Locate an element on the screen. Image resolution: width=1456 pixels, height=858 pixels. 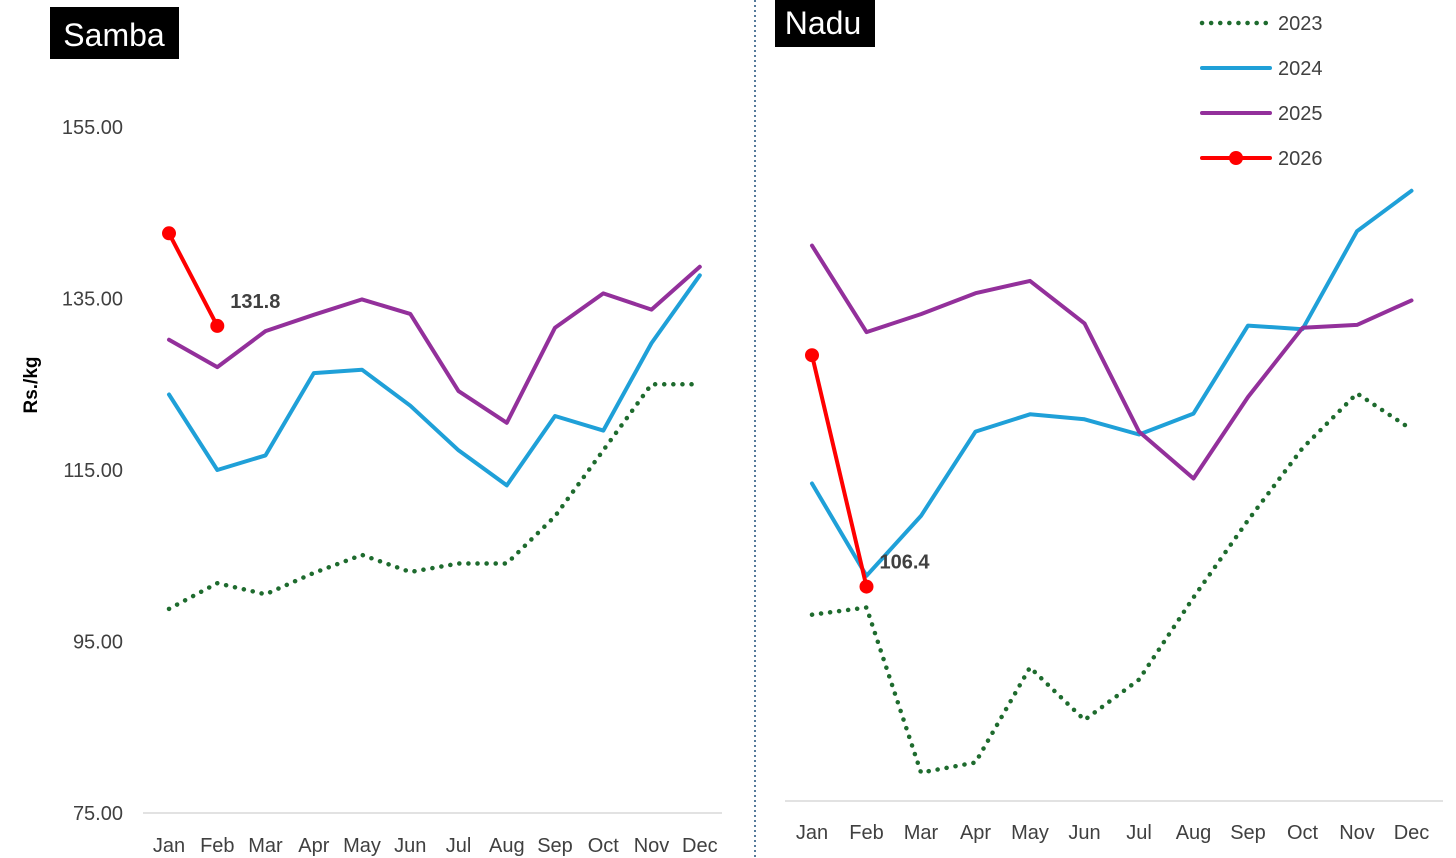
nadu-data-label: 106.4 is located at coordinates (905, 563).